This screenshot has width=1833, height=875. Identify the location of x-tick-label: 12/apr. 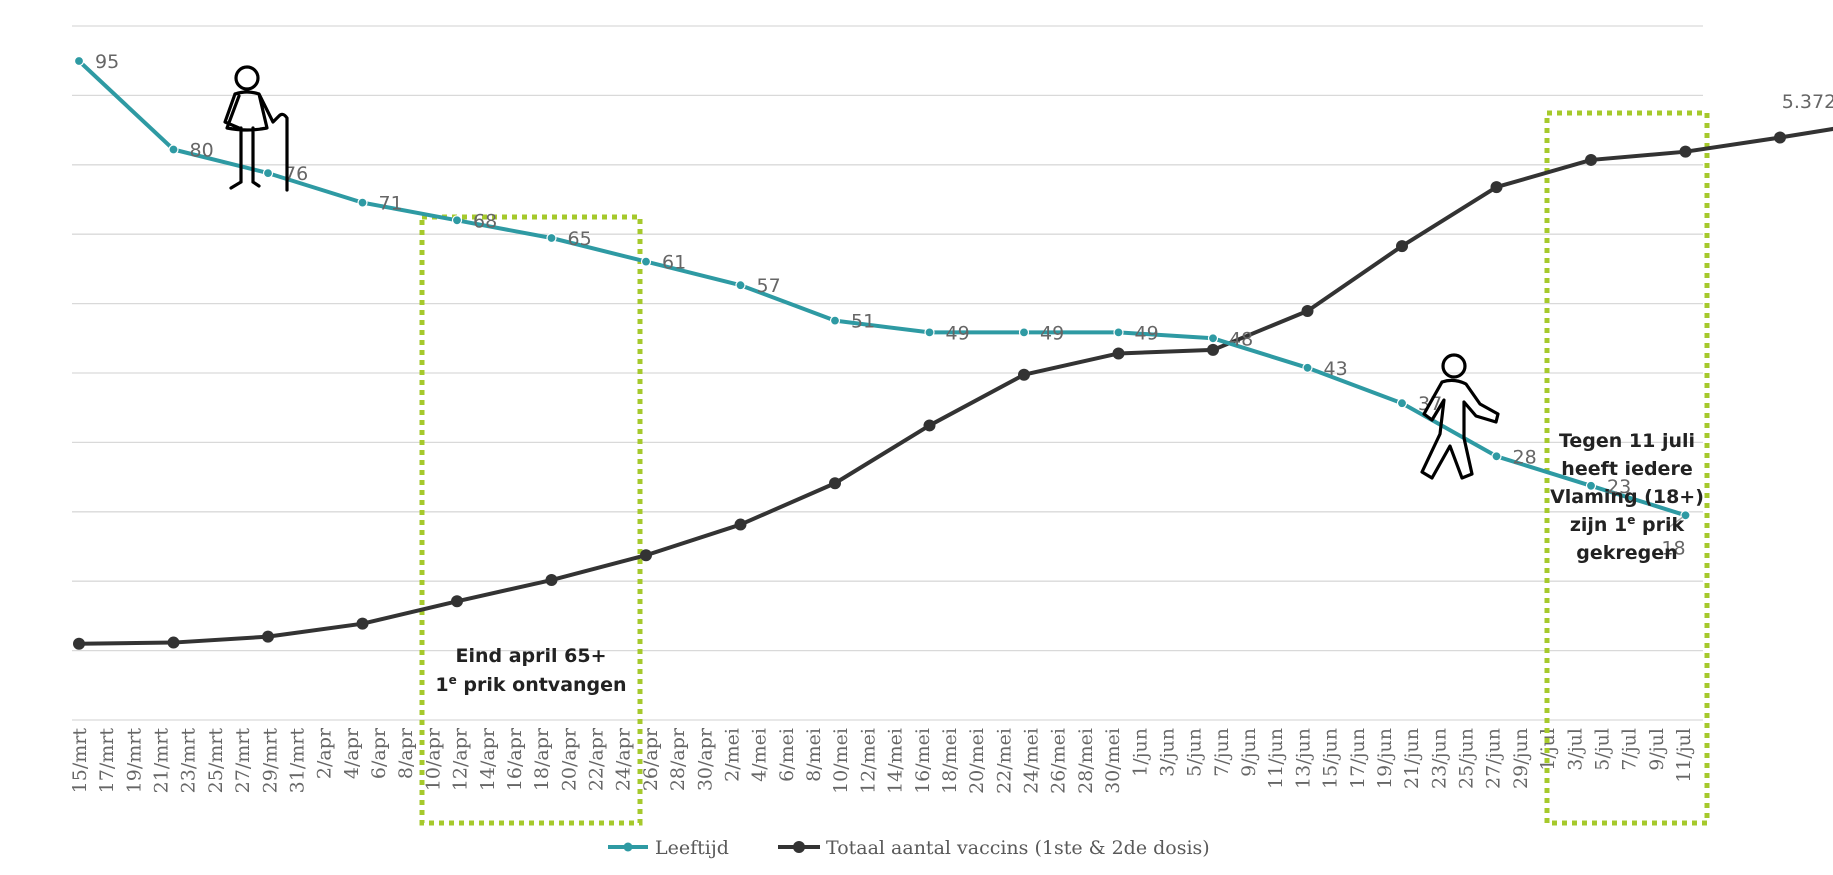
(461, 759).